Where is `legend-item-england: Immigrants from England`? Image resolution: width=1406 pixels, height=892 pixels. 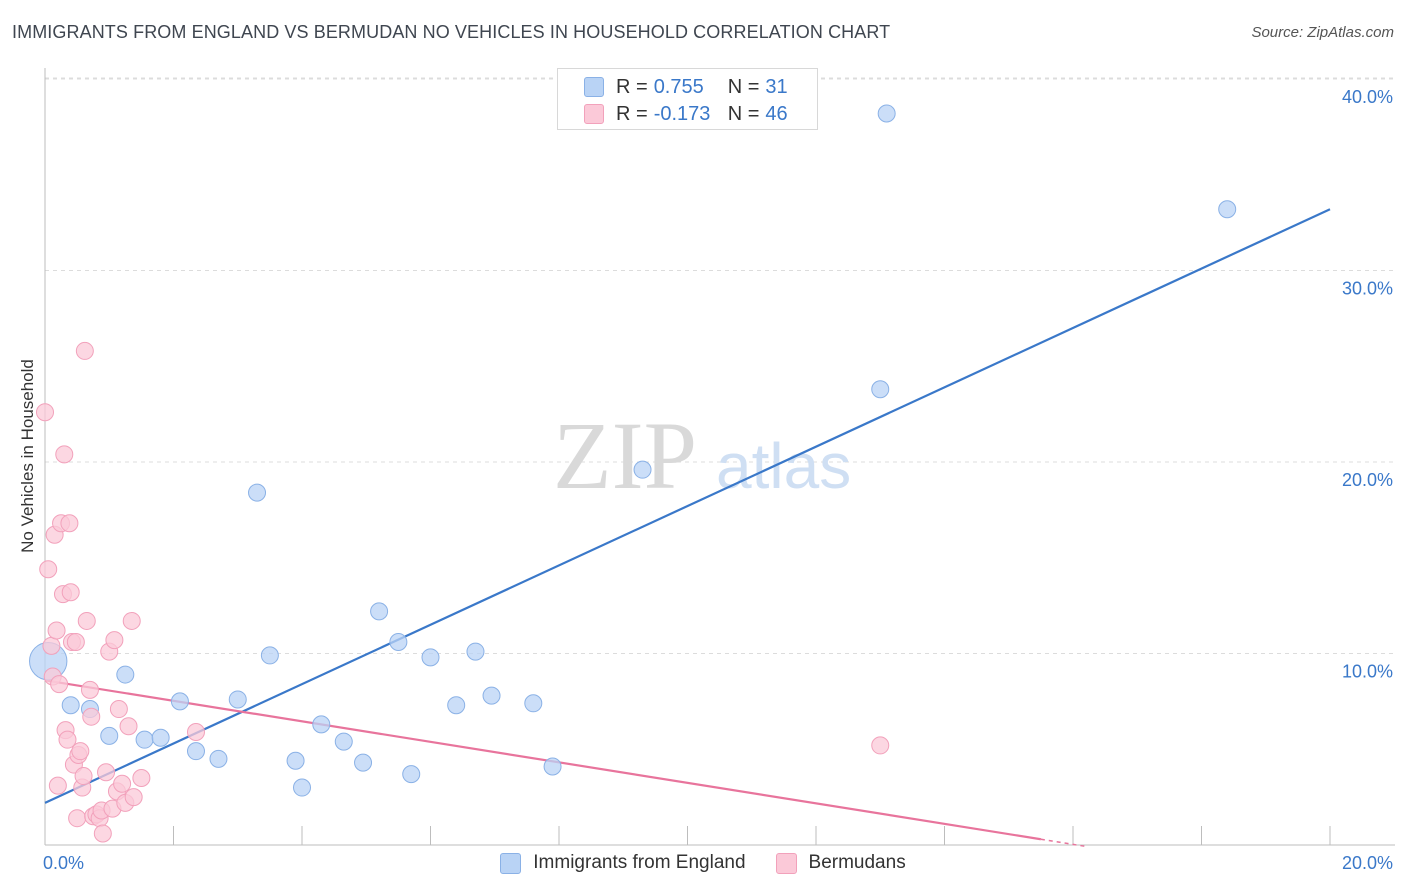
legend-item-england: Immigrants from England is located at coordinates (623, 863).